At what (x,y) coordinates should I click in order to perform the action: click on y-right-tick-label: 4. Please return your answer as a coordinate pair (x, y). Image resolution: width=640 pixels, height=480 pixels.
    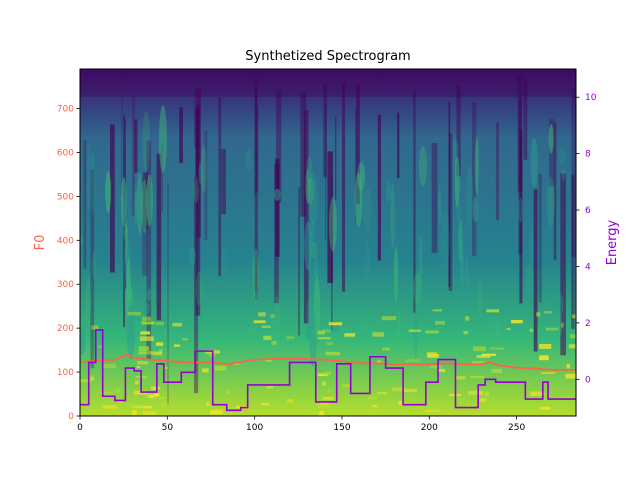
    Looking at the image, I should click on (588, 267).